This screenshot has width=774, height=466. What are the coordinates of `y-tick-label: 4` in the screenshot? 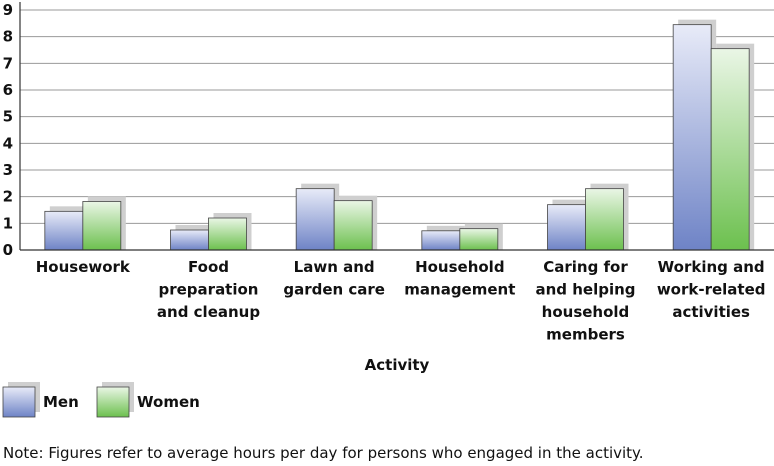 It's located at (8, 143).